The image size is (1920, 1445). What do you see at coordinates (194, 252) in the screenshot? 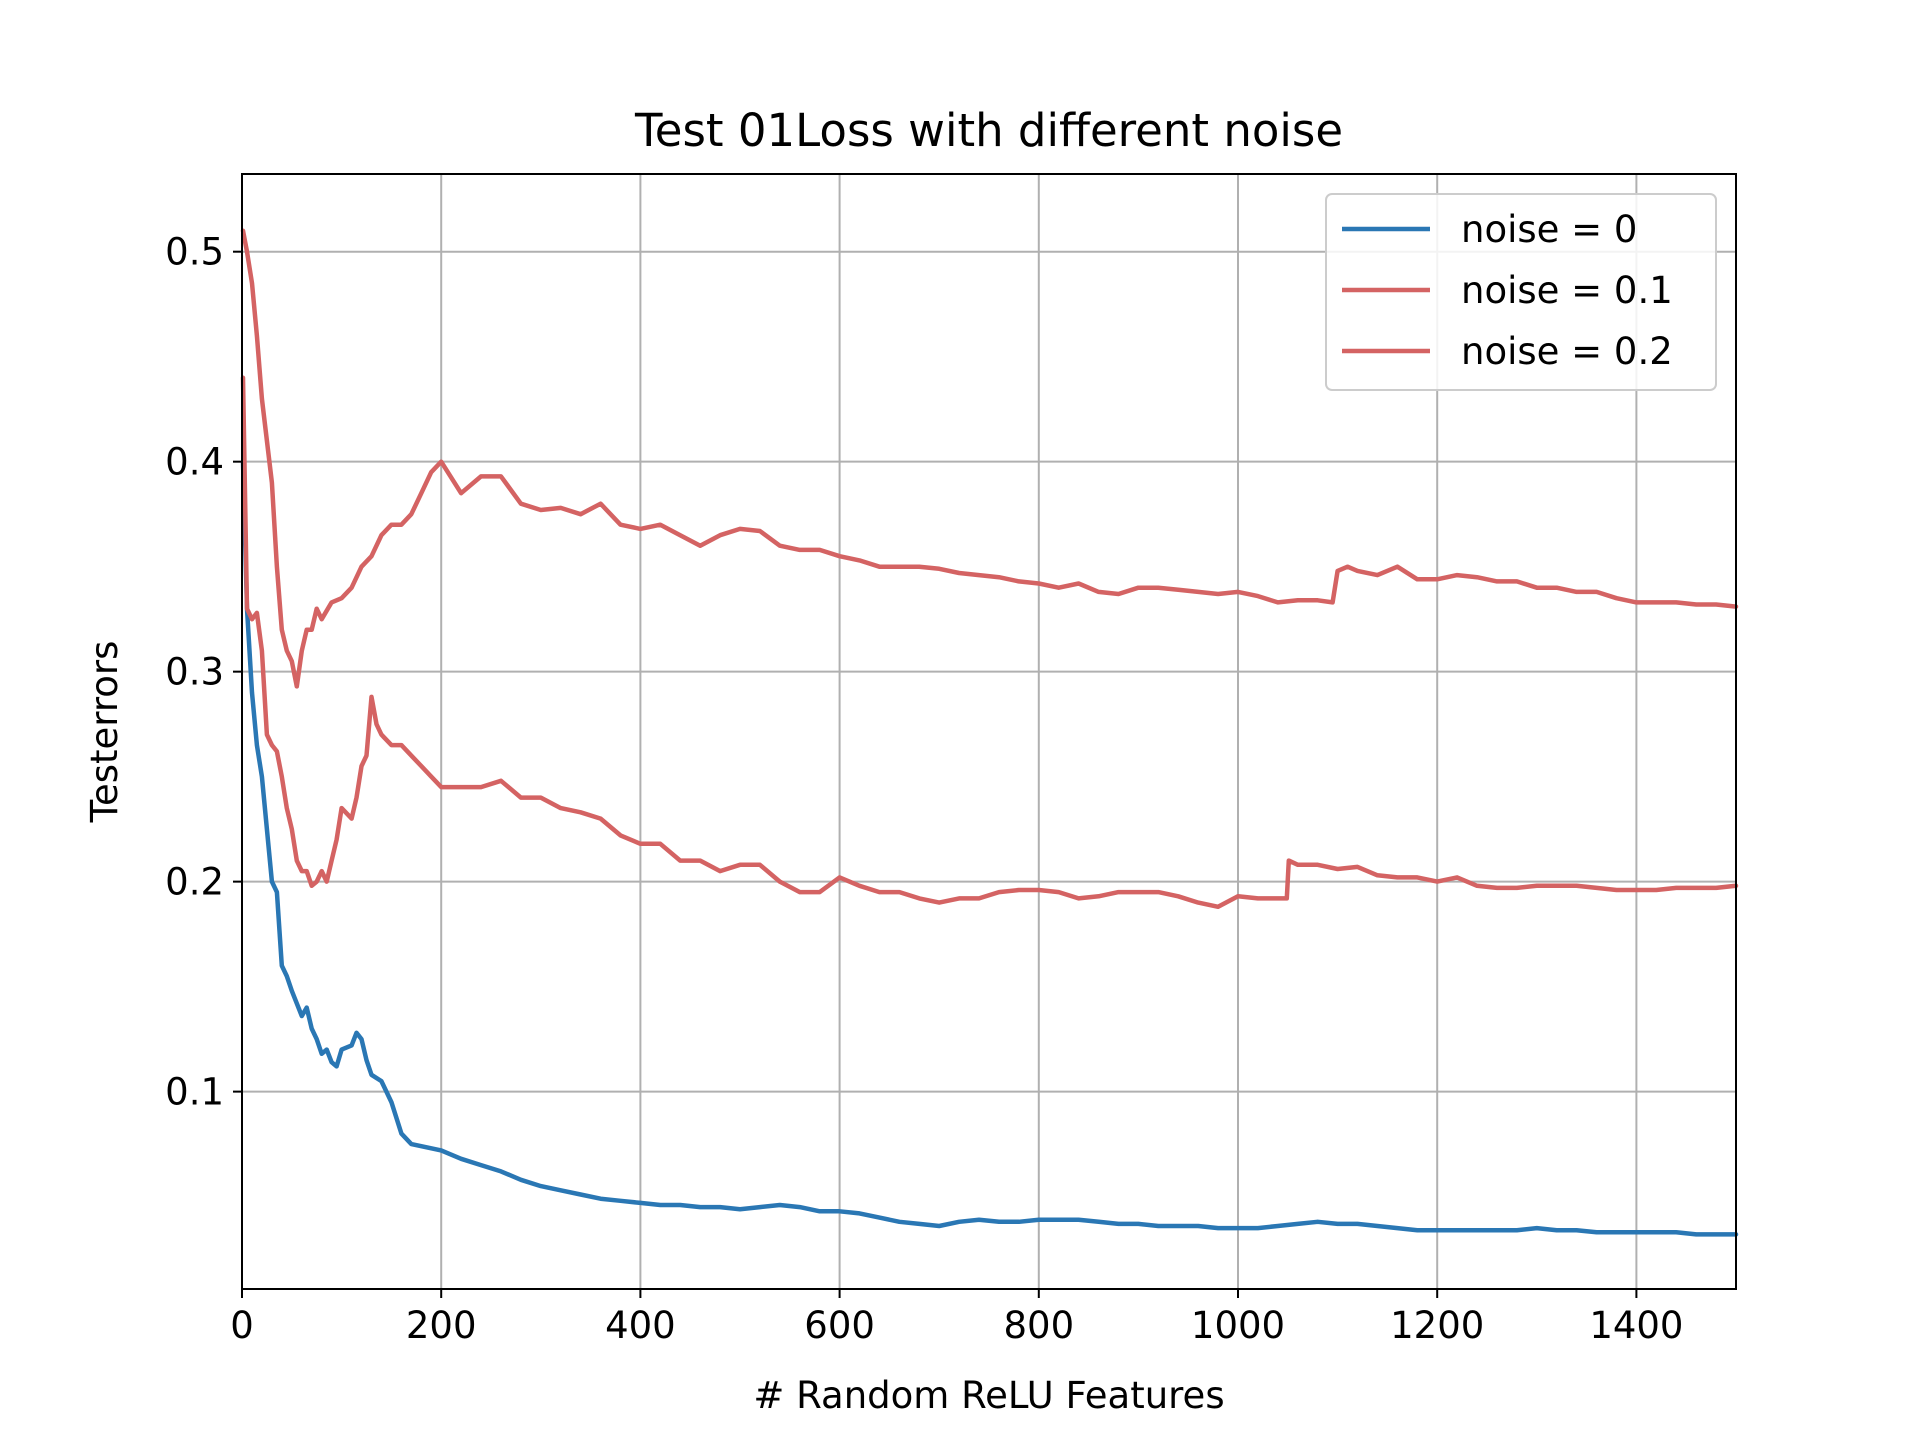
I see `y-tick-label: 0.5` at bounding box center [194, 252].